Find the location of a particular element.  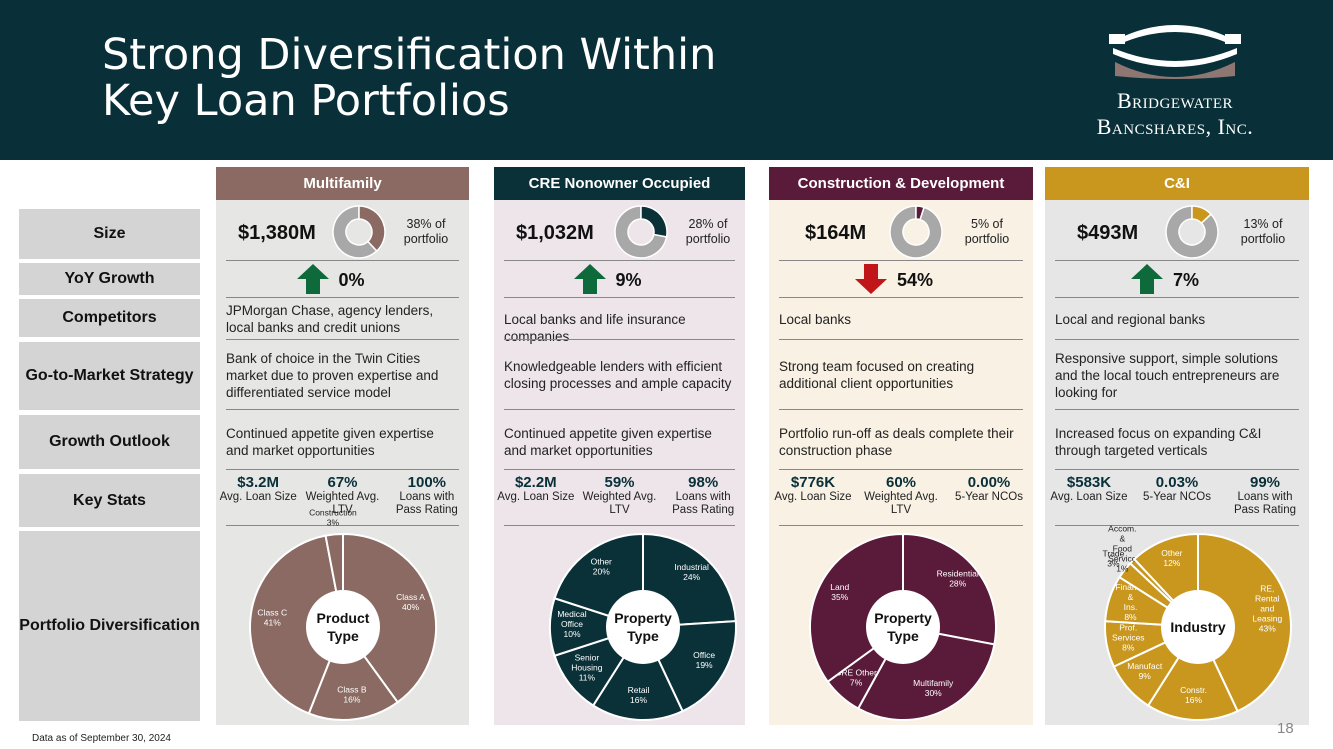

key-stat: 98% Loans with Pass Rating is located at coordinates (703, 495).